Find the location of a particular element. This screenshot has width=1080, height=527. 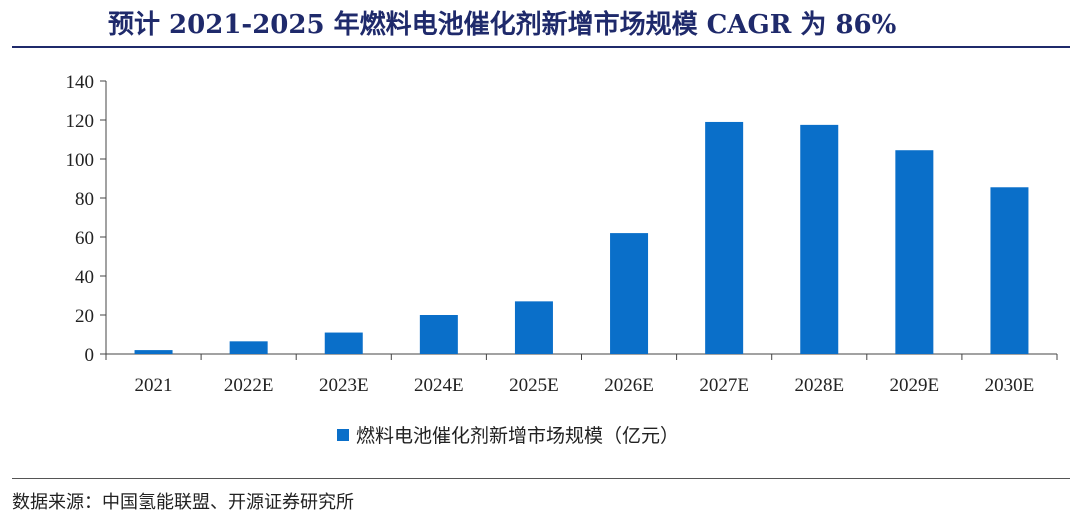

x-tick-label: 2028E is located at coordinates (819, 385).